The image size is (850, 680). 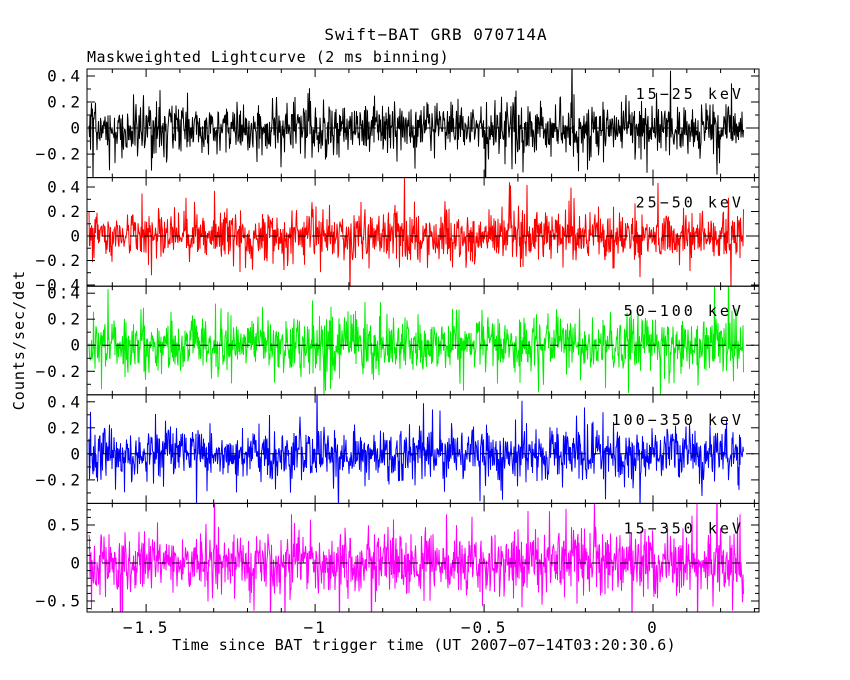 What do you see at coordinates (690, 94) in the screenshot?
I see `band-label: 15−25 keV` at bounding box center [690, 94].